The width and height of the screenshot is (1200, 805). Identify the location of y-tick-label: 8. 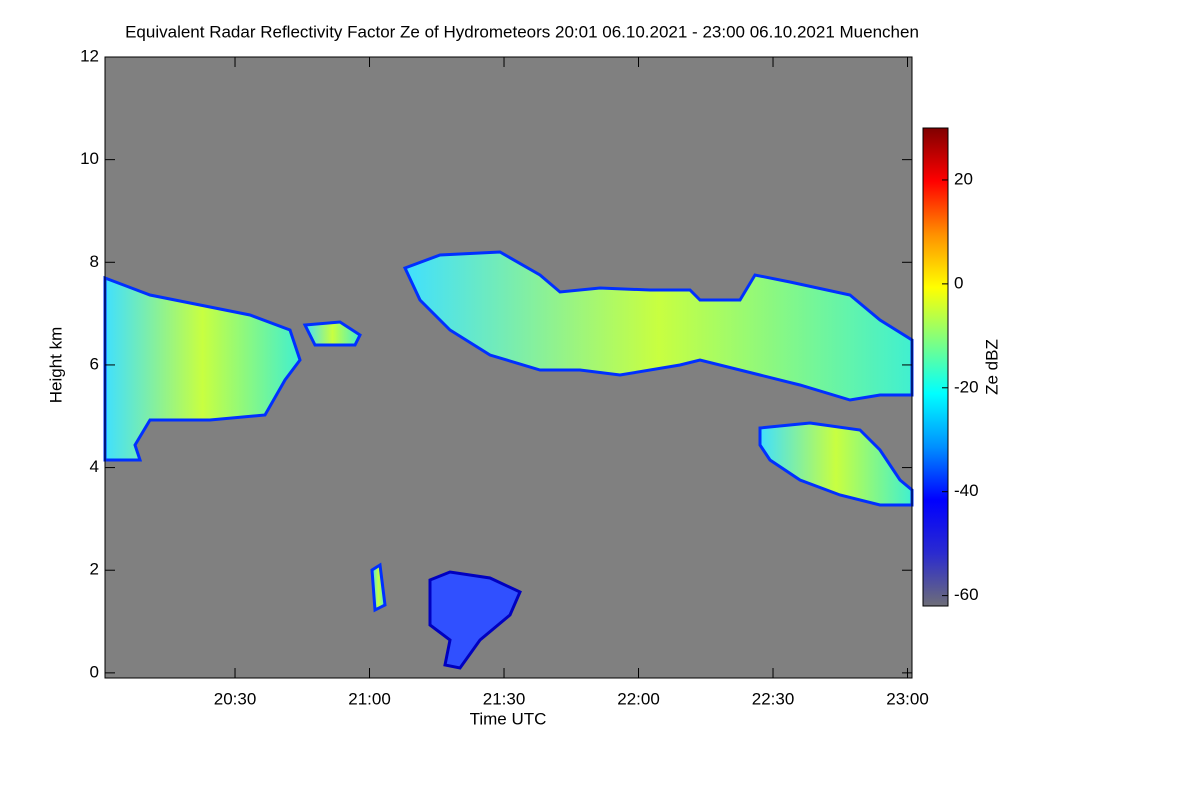
(94, 261).